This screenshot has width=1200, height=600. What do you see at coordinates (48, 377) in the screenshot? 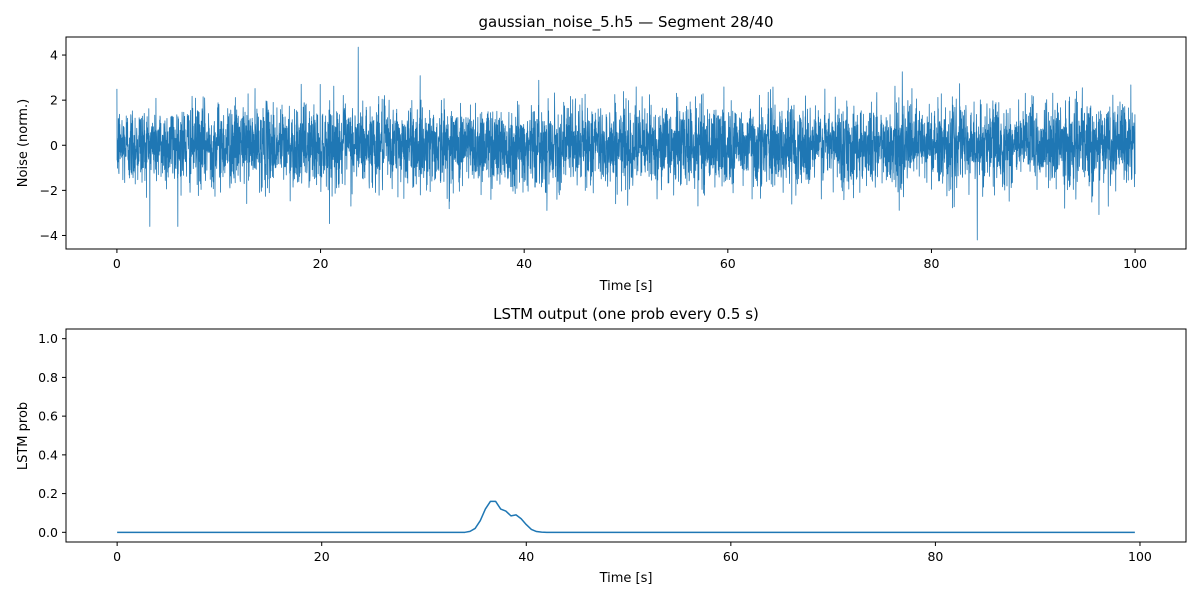
I see `y-tick-label: 0.8` at bounding box center [48, 377].